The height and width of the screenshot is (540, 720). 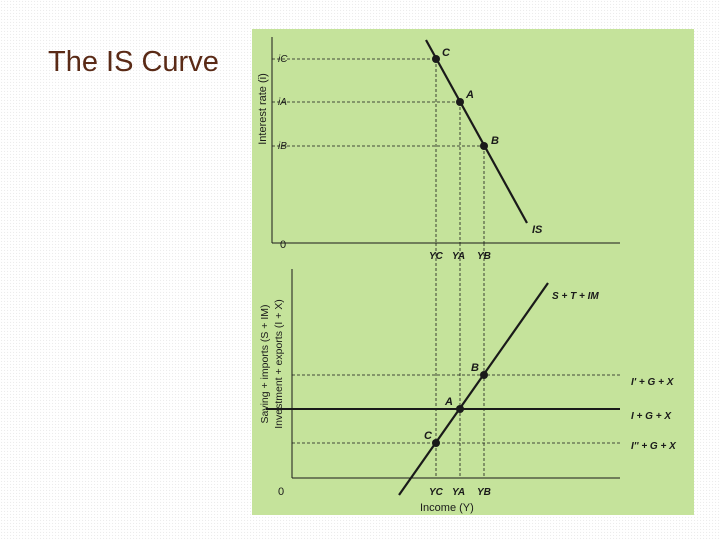 What do you see at coordinates (458, 256) in the screenshot?
I see `tick-ya-top: YA` at bounding box center [458, 256].